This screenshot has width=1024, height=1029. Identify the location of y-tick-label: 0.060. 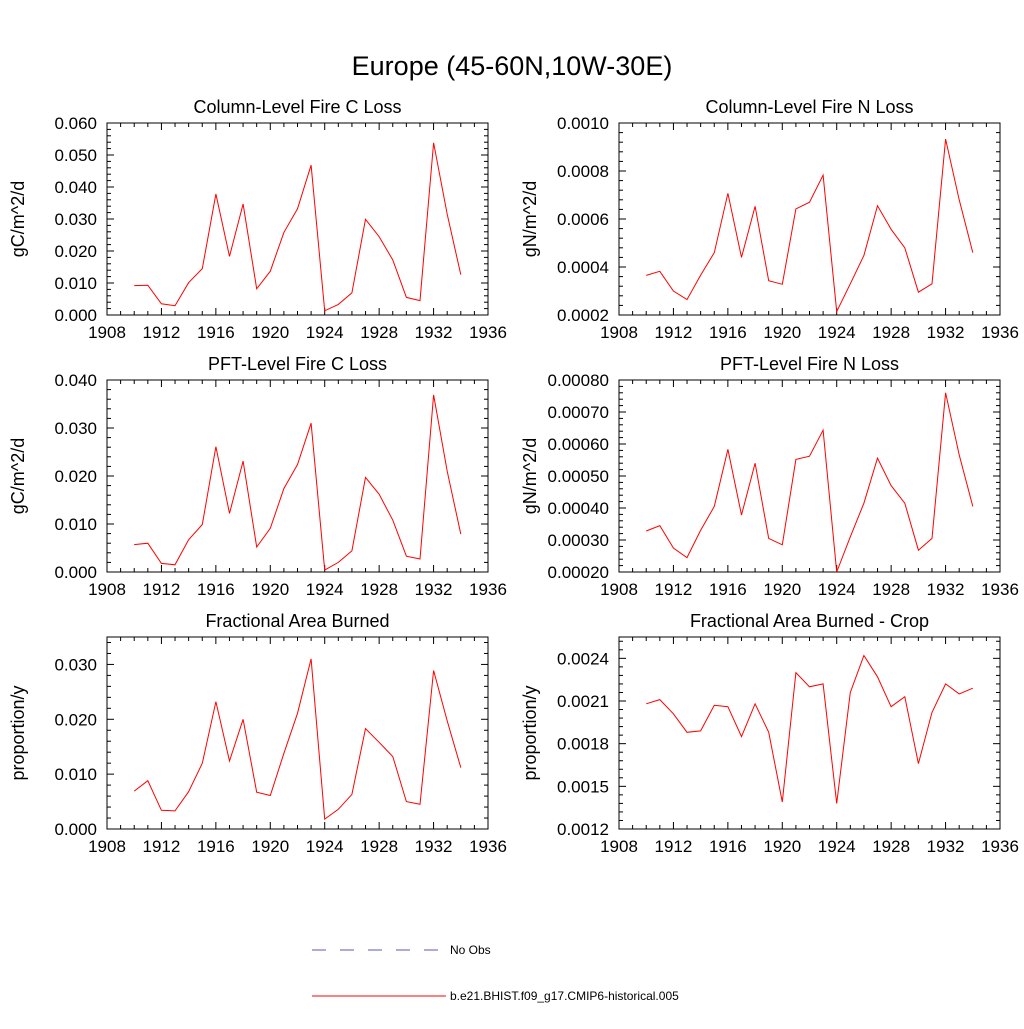
(75, 123).